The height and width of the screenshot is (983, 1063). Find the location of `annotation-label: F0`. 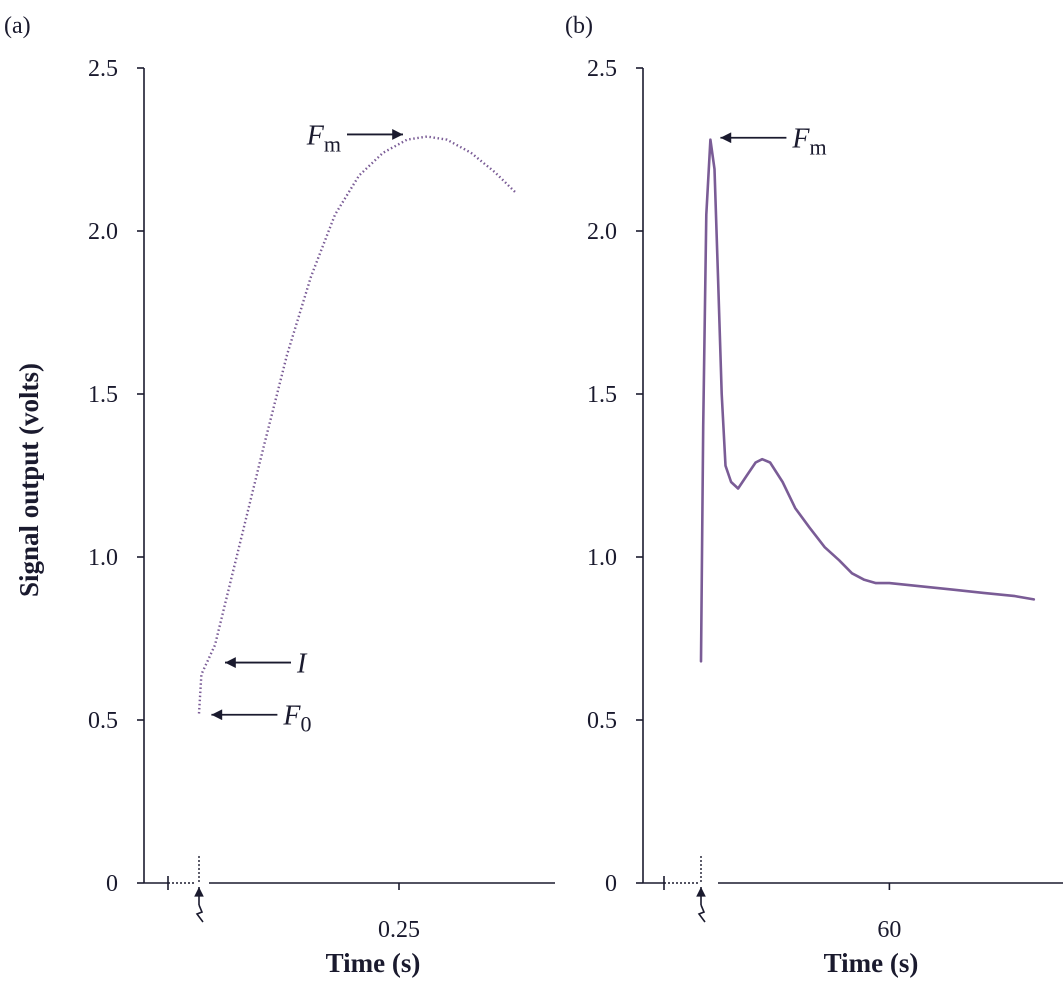

annotation-label: F0 is located at coordinates (296, 719).